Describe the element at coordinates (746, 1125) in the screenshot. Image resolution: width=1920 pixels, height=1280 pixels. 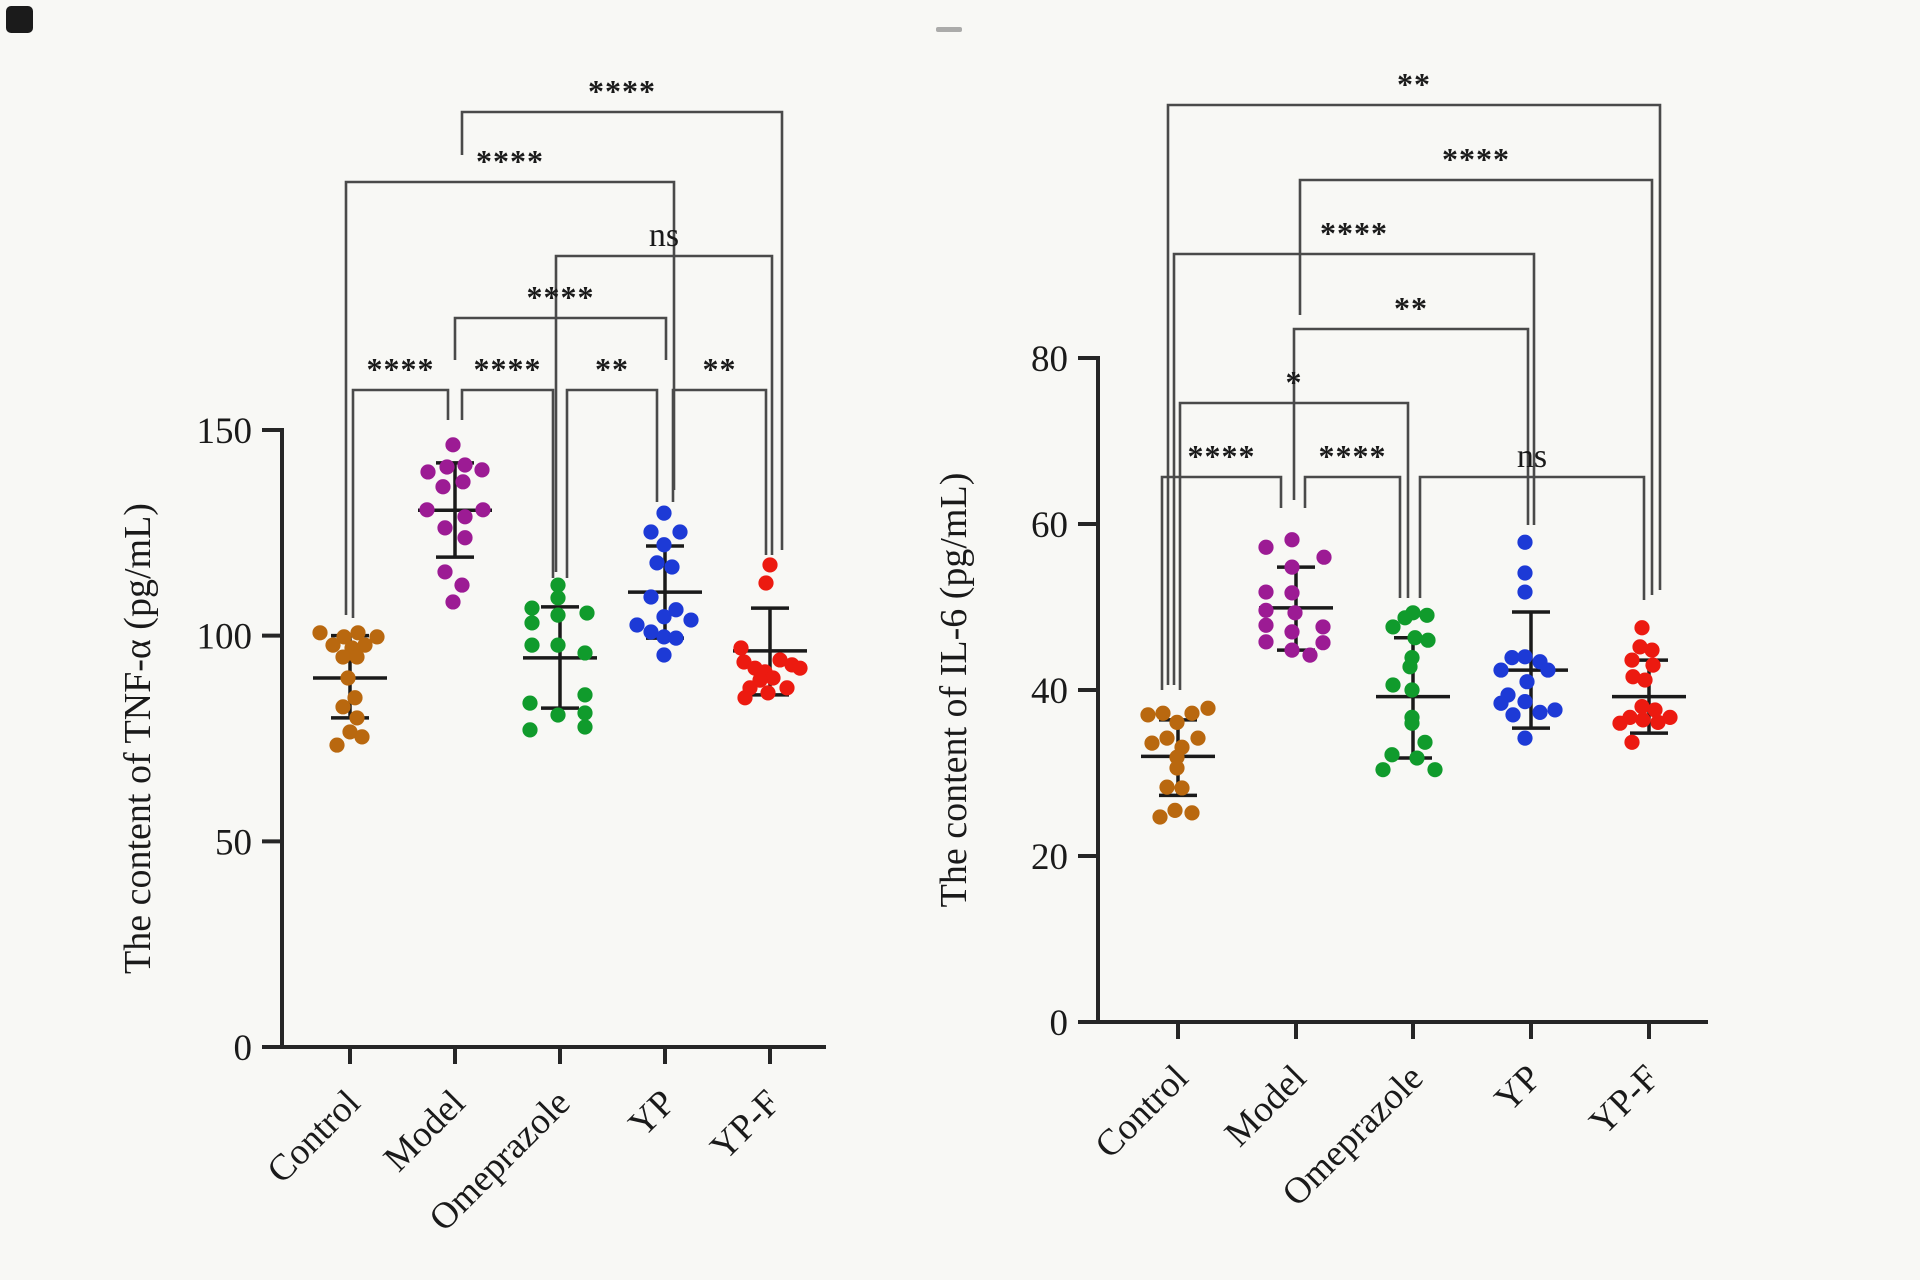
I see `category-label-yp-f: YP-F` at that location.